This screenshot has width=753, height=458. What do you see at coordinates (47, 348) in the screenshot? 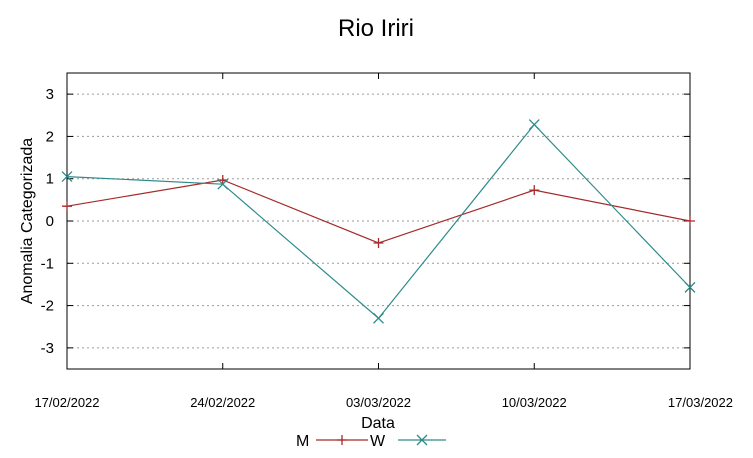
I see `y-tick-label: -3` at bounding box center [47, 348].